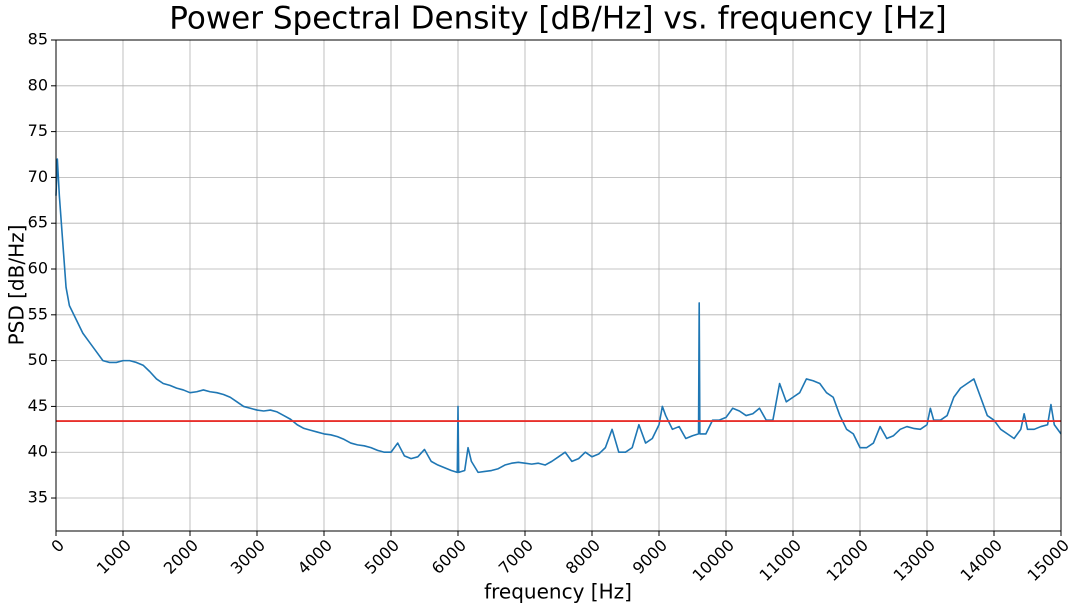 The width and height of the screenshot is (1089, 610). I want to click on y-tick-label: 35, so click(38, 497).